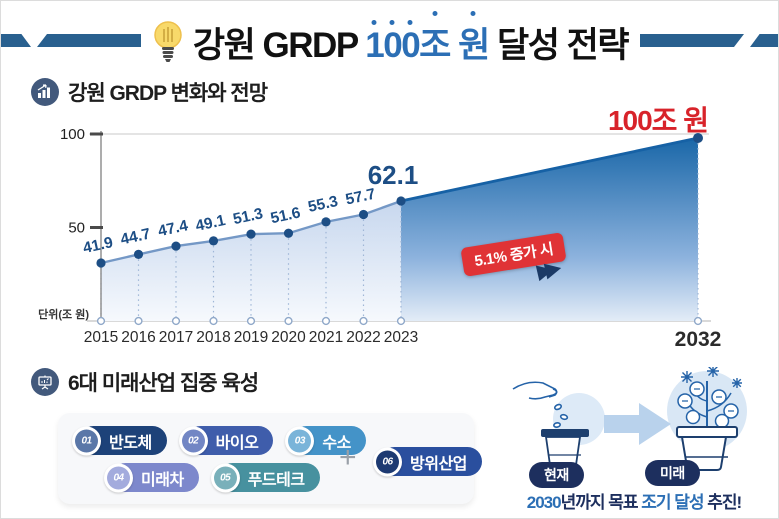  I want to click on section-chart-header: 강원 GRDP 변화와 전망, so click(149, 92).